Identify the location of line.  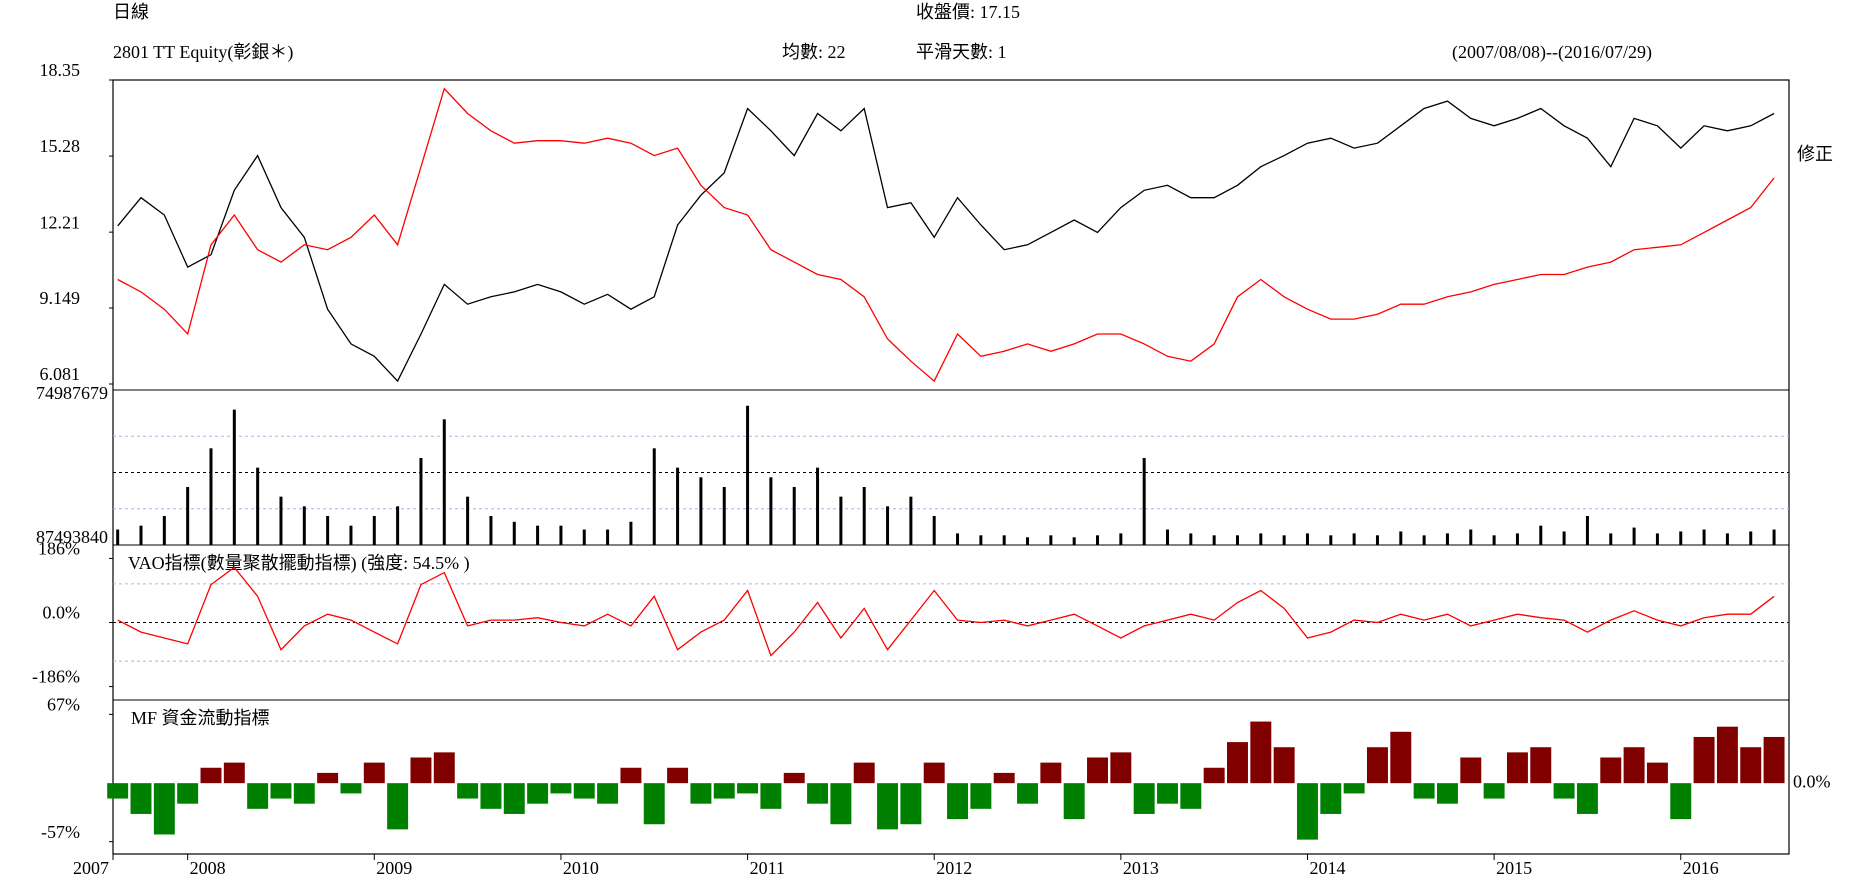
(946, 611).